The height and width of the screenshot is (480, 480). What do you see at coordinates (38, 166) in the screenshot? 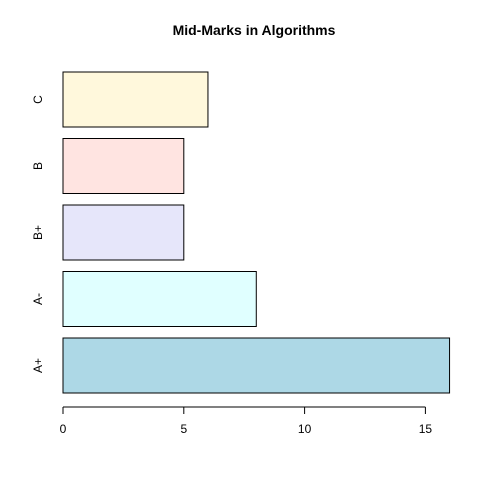
I see `y-tick-label-b: B` at bounding box center [38, 166].